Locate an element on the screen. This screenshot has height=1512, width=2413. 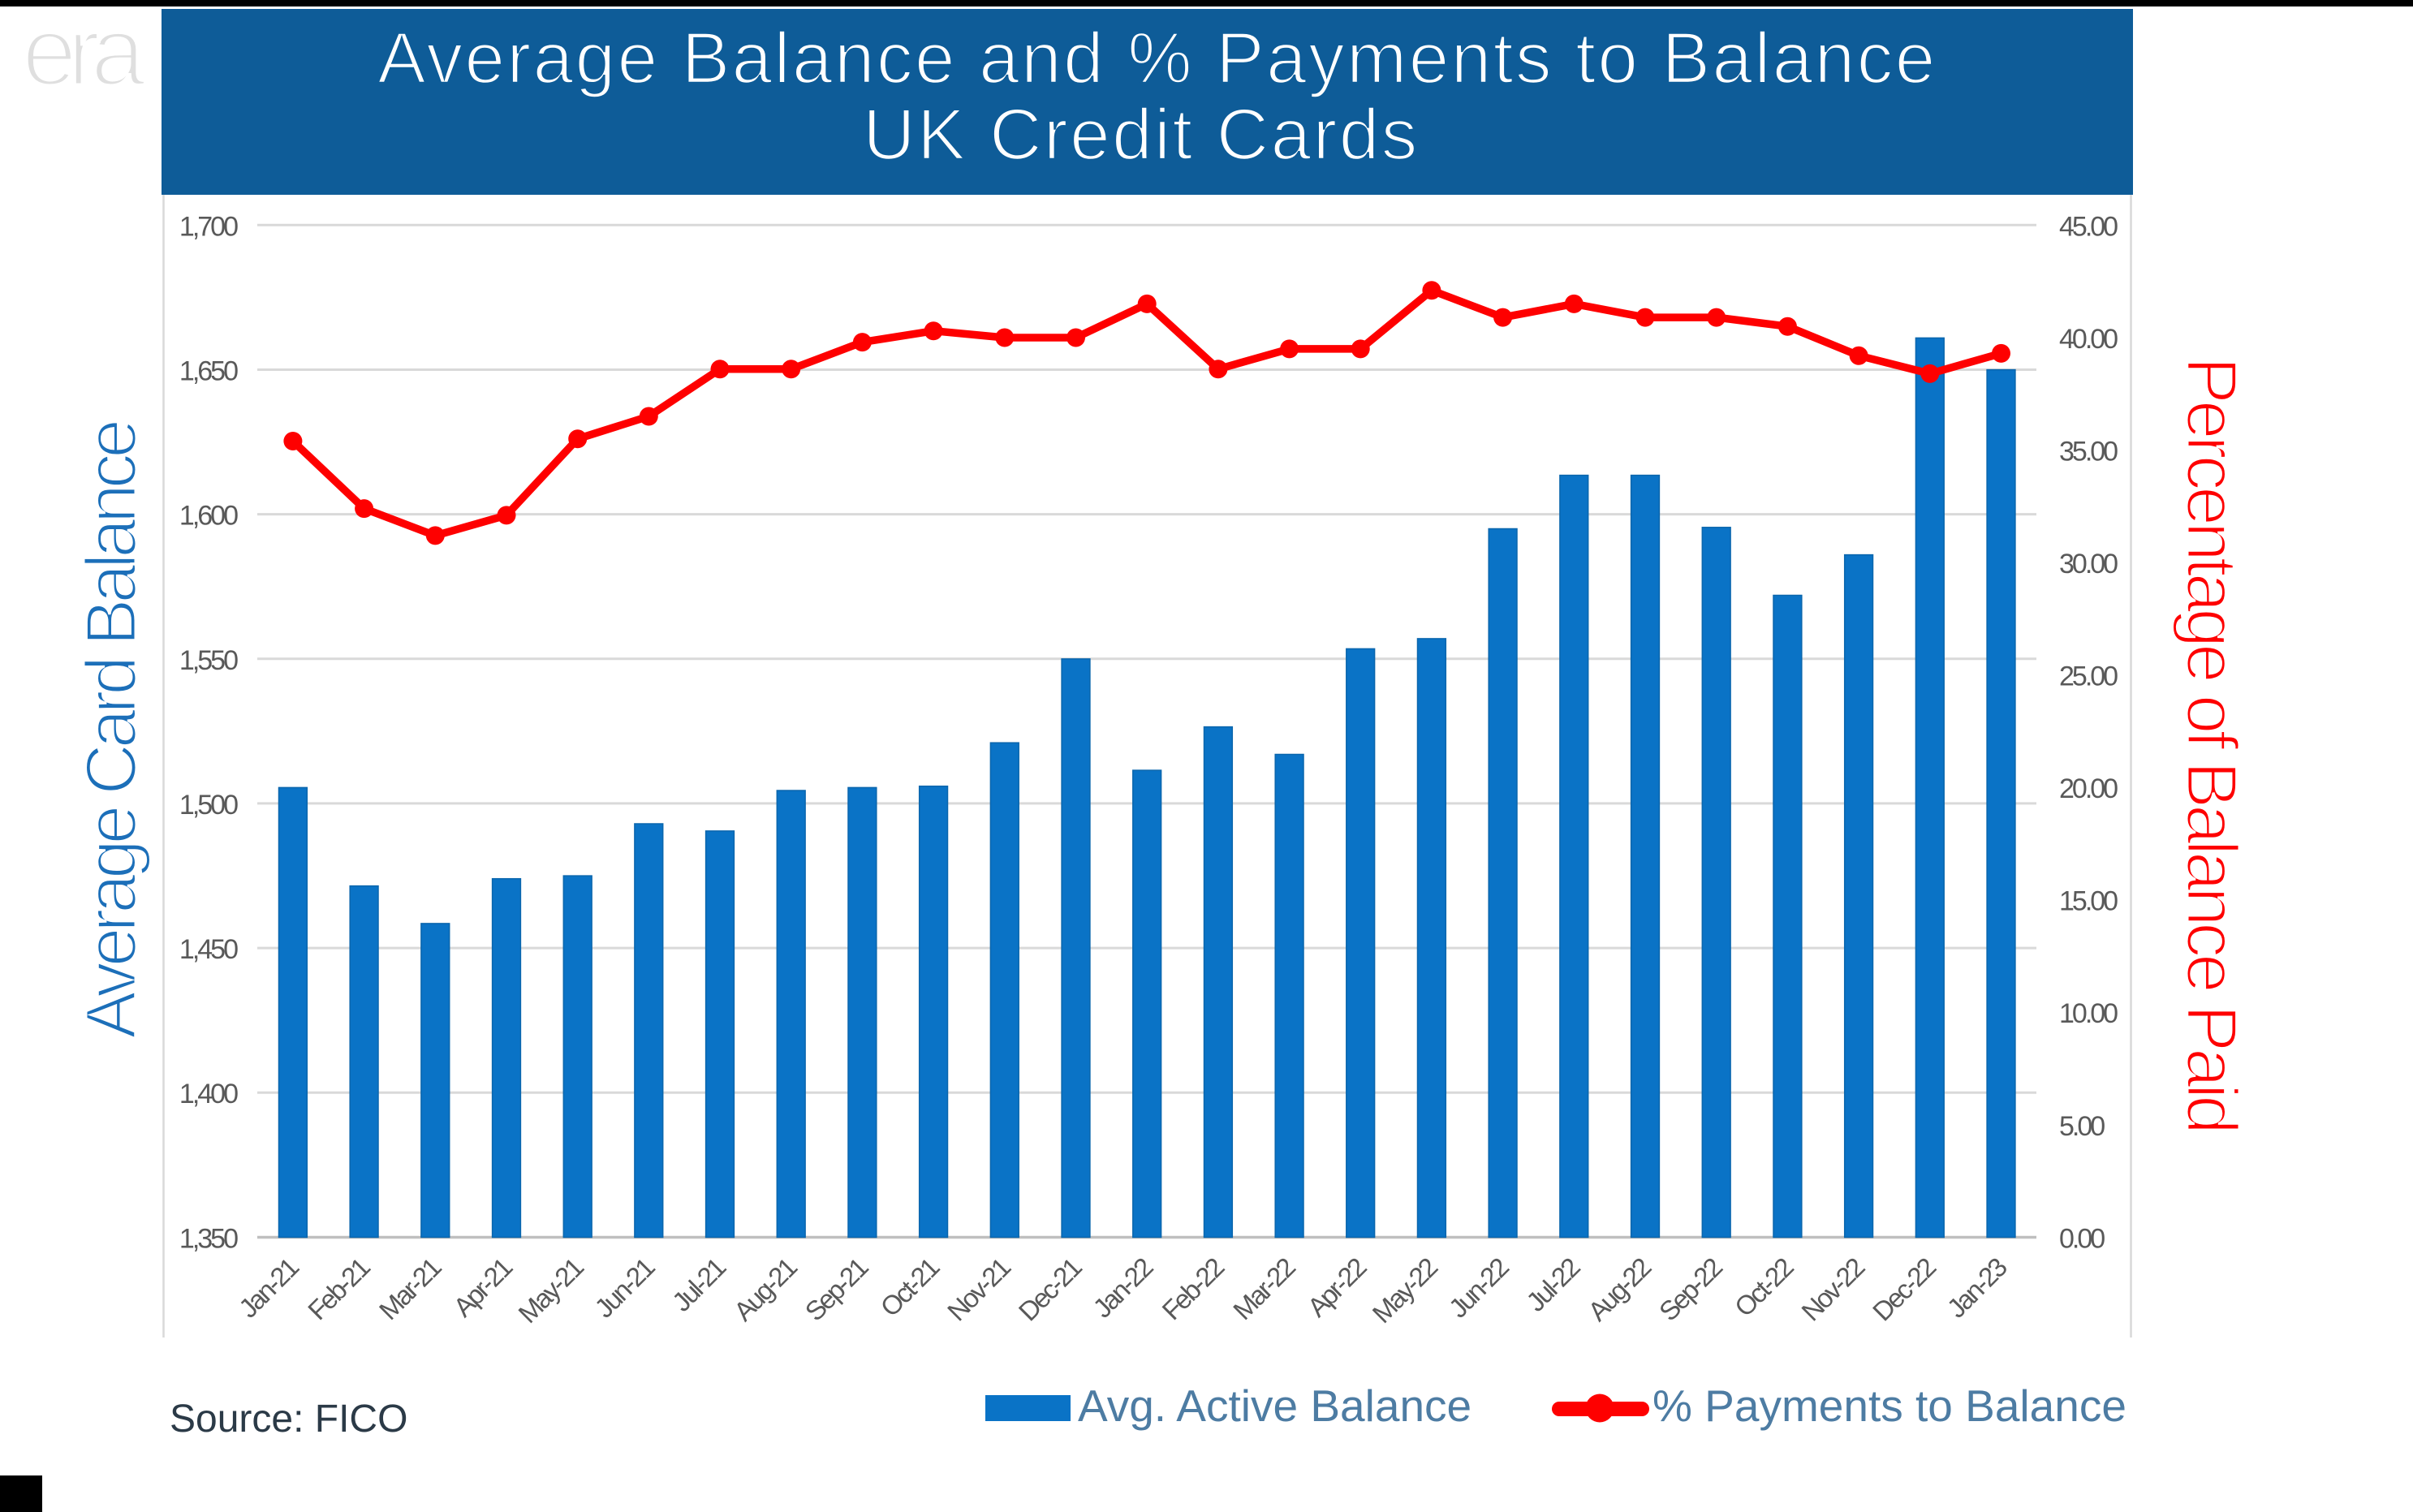
svg-text: 1,350 is located at coordinates (209, 1239).